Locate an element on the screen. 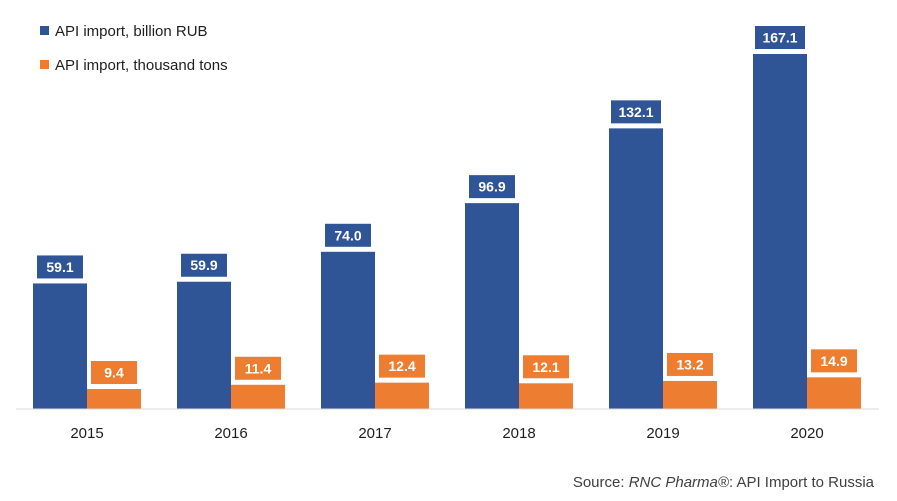 The image size is (897, 501). data-label-1-2017: 12.4 is located at coordinates (401, 366).